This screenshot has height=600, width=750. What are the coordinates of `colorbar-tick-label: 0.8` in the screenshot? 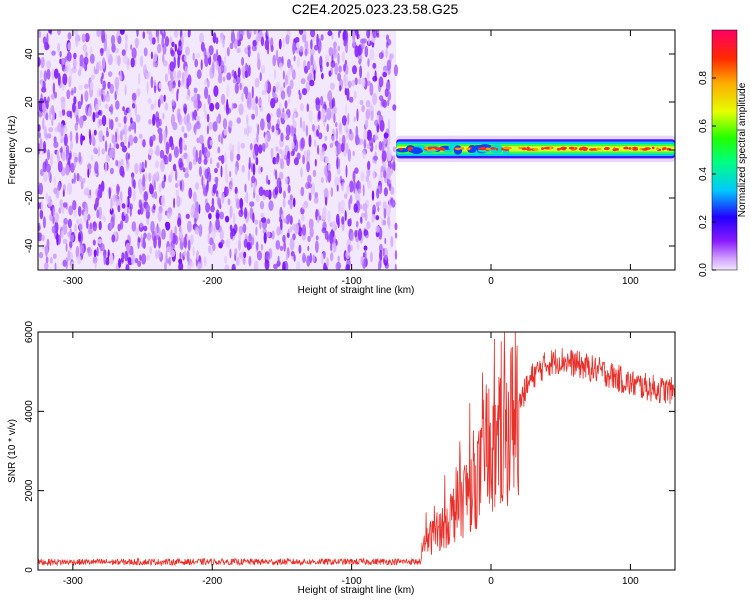 It's located at (703, 78).